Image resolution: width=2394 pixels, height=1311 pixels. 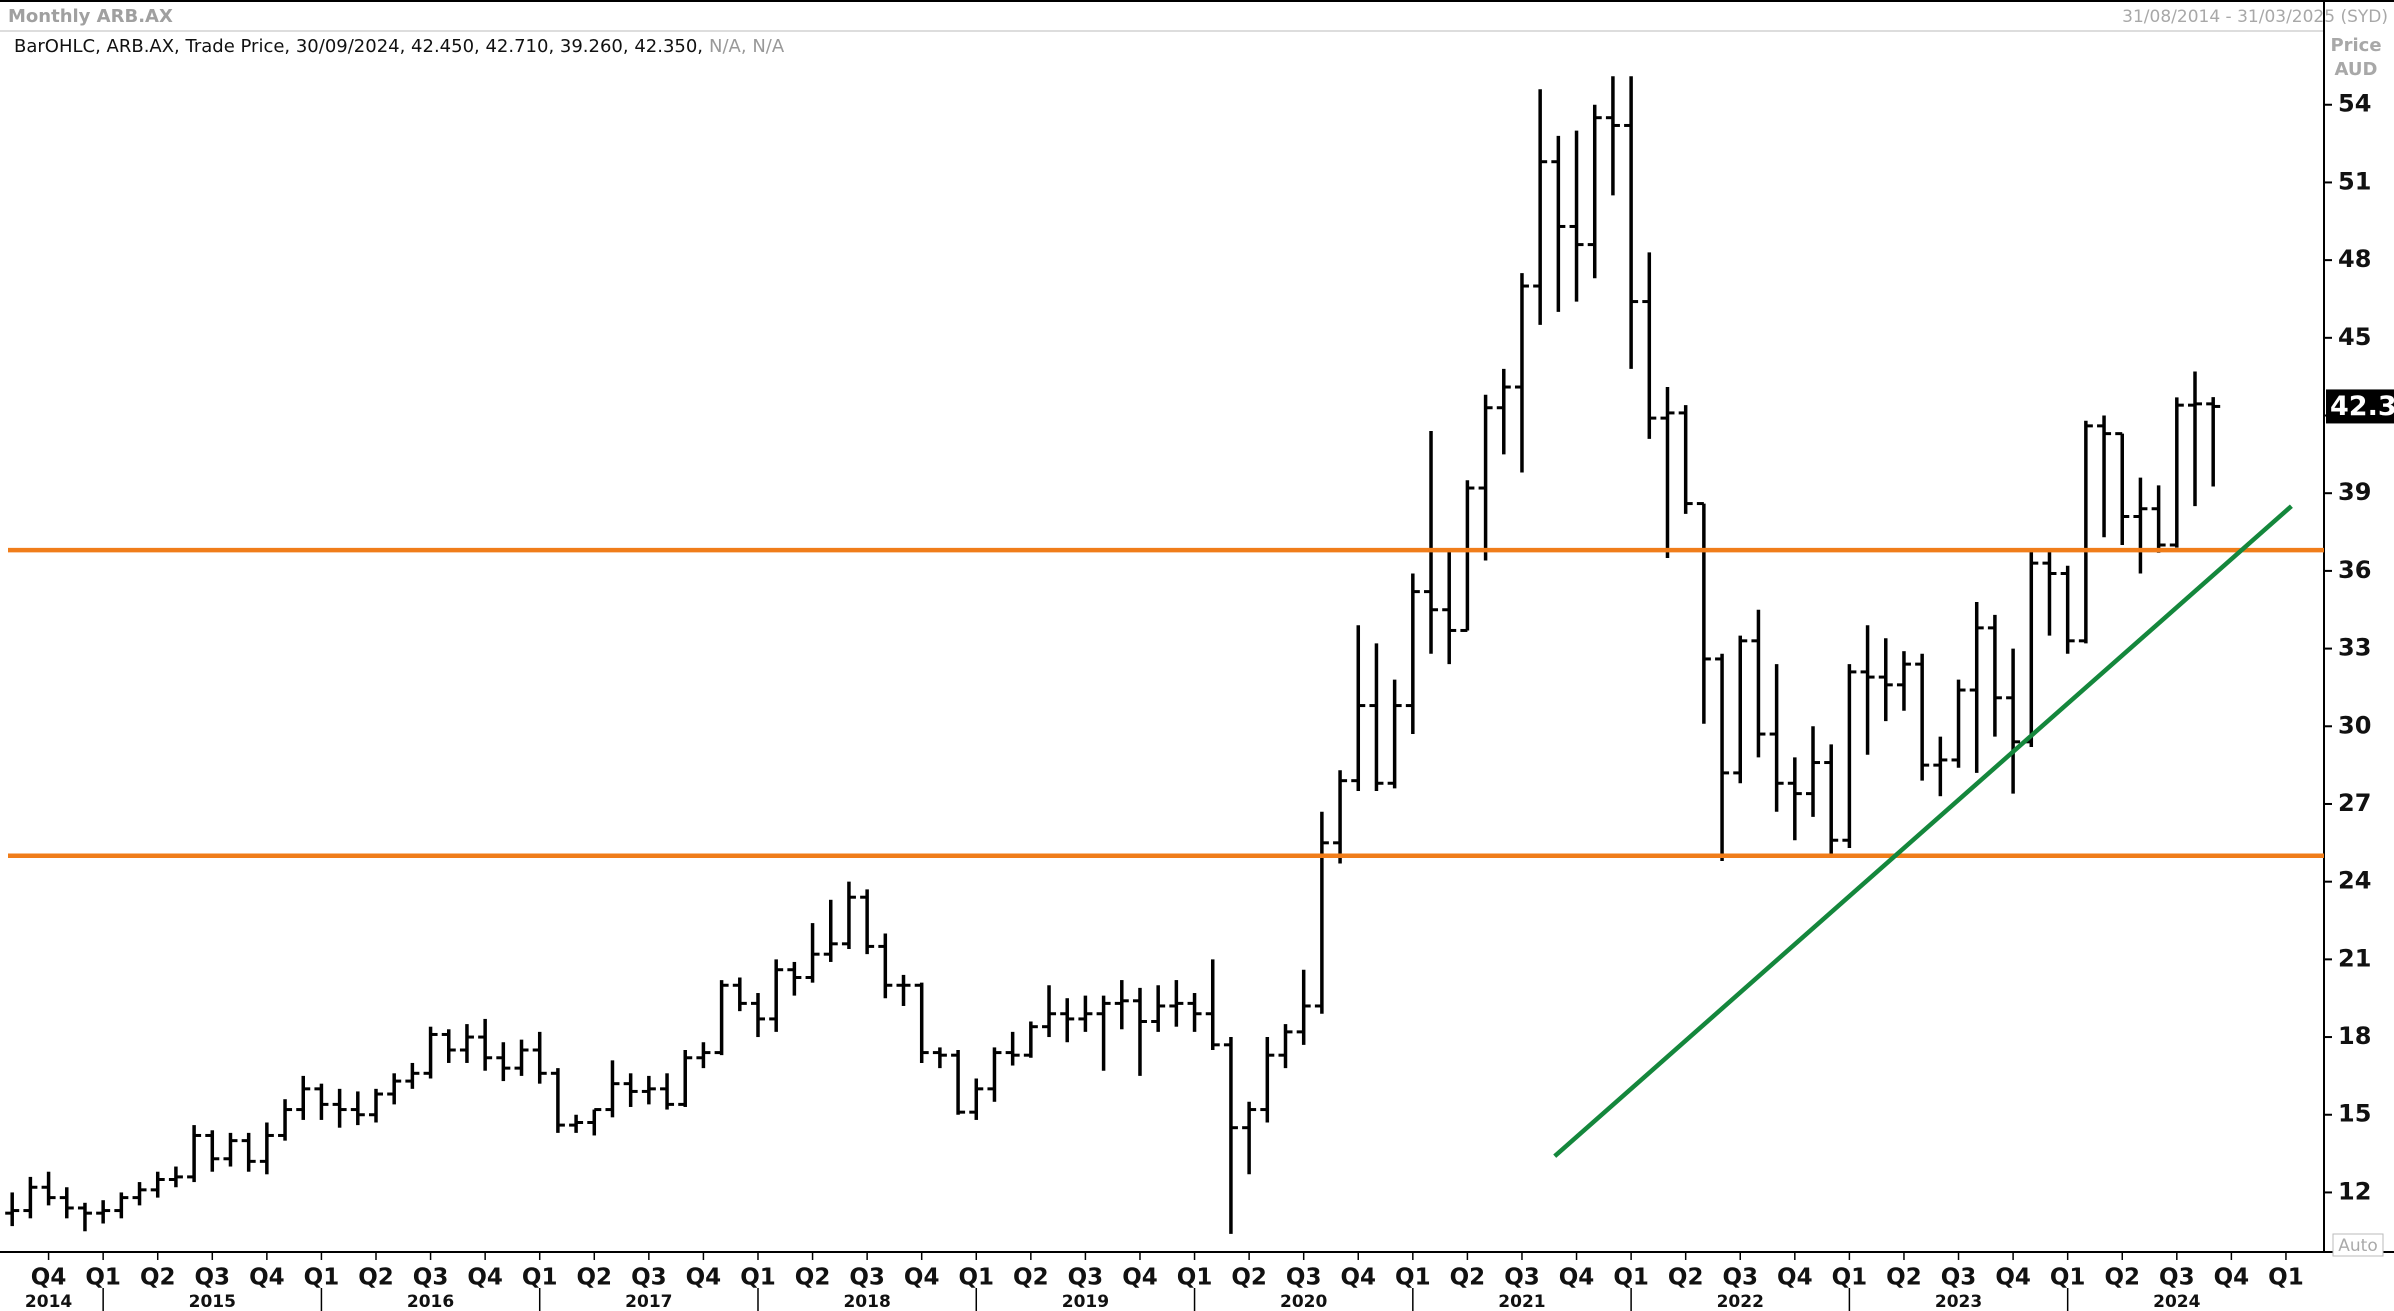 What do you see at coordinates (2354, 104) in the screenshot?
I see `y-tick-label: 54` at bounding box center [2354, 104].